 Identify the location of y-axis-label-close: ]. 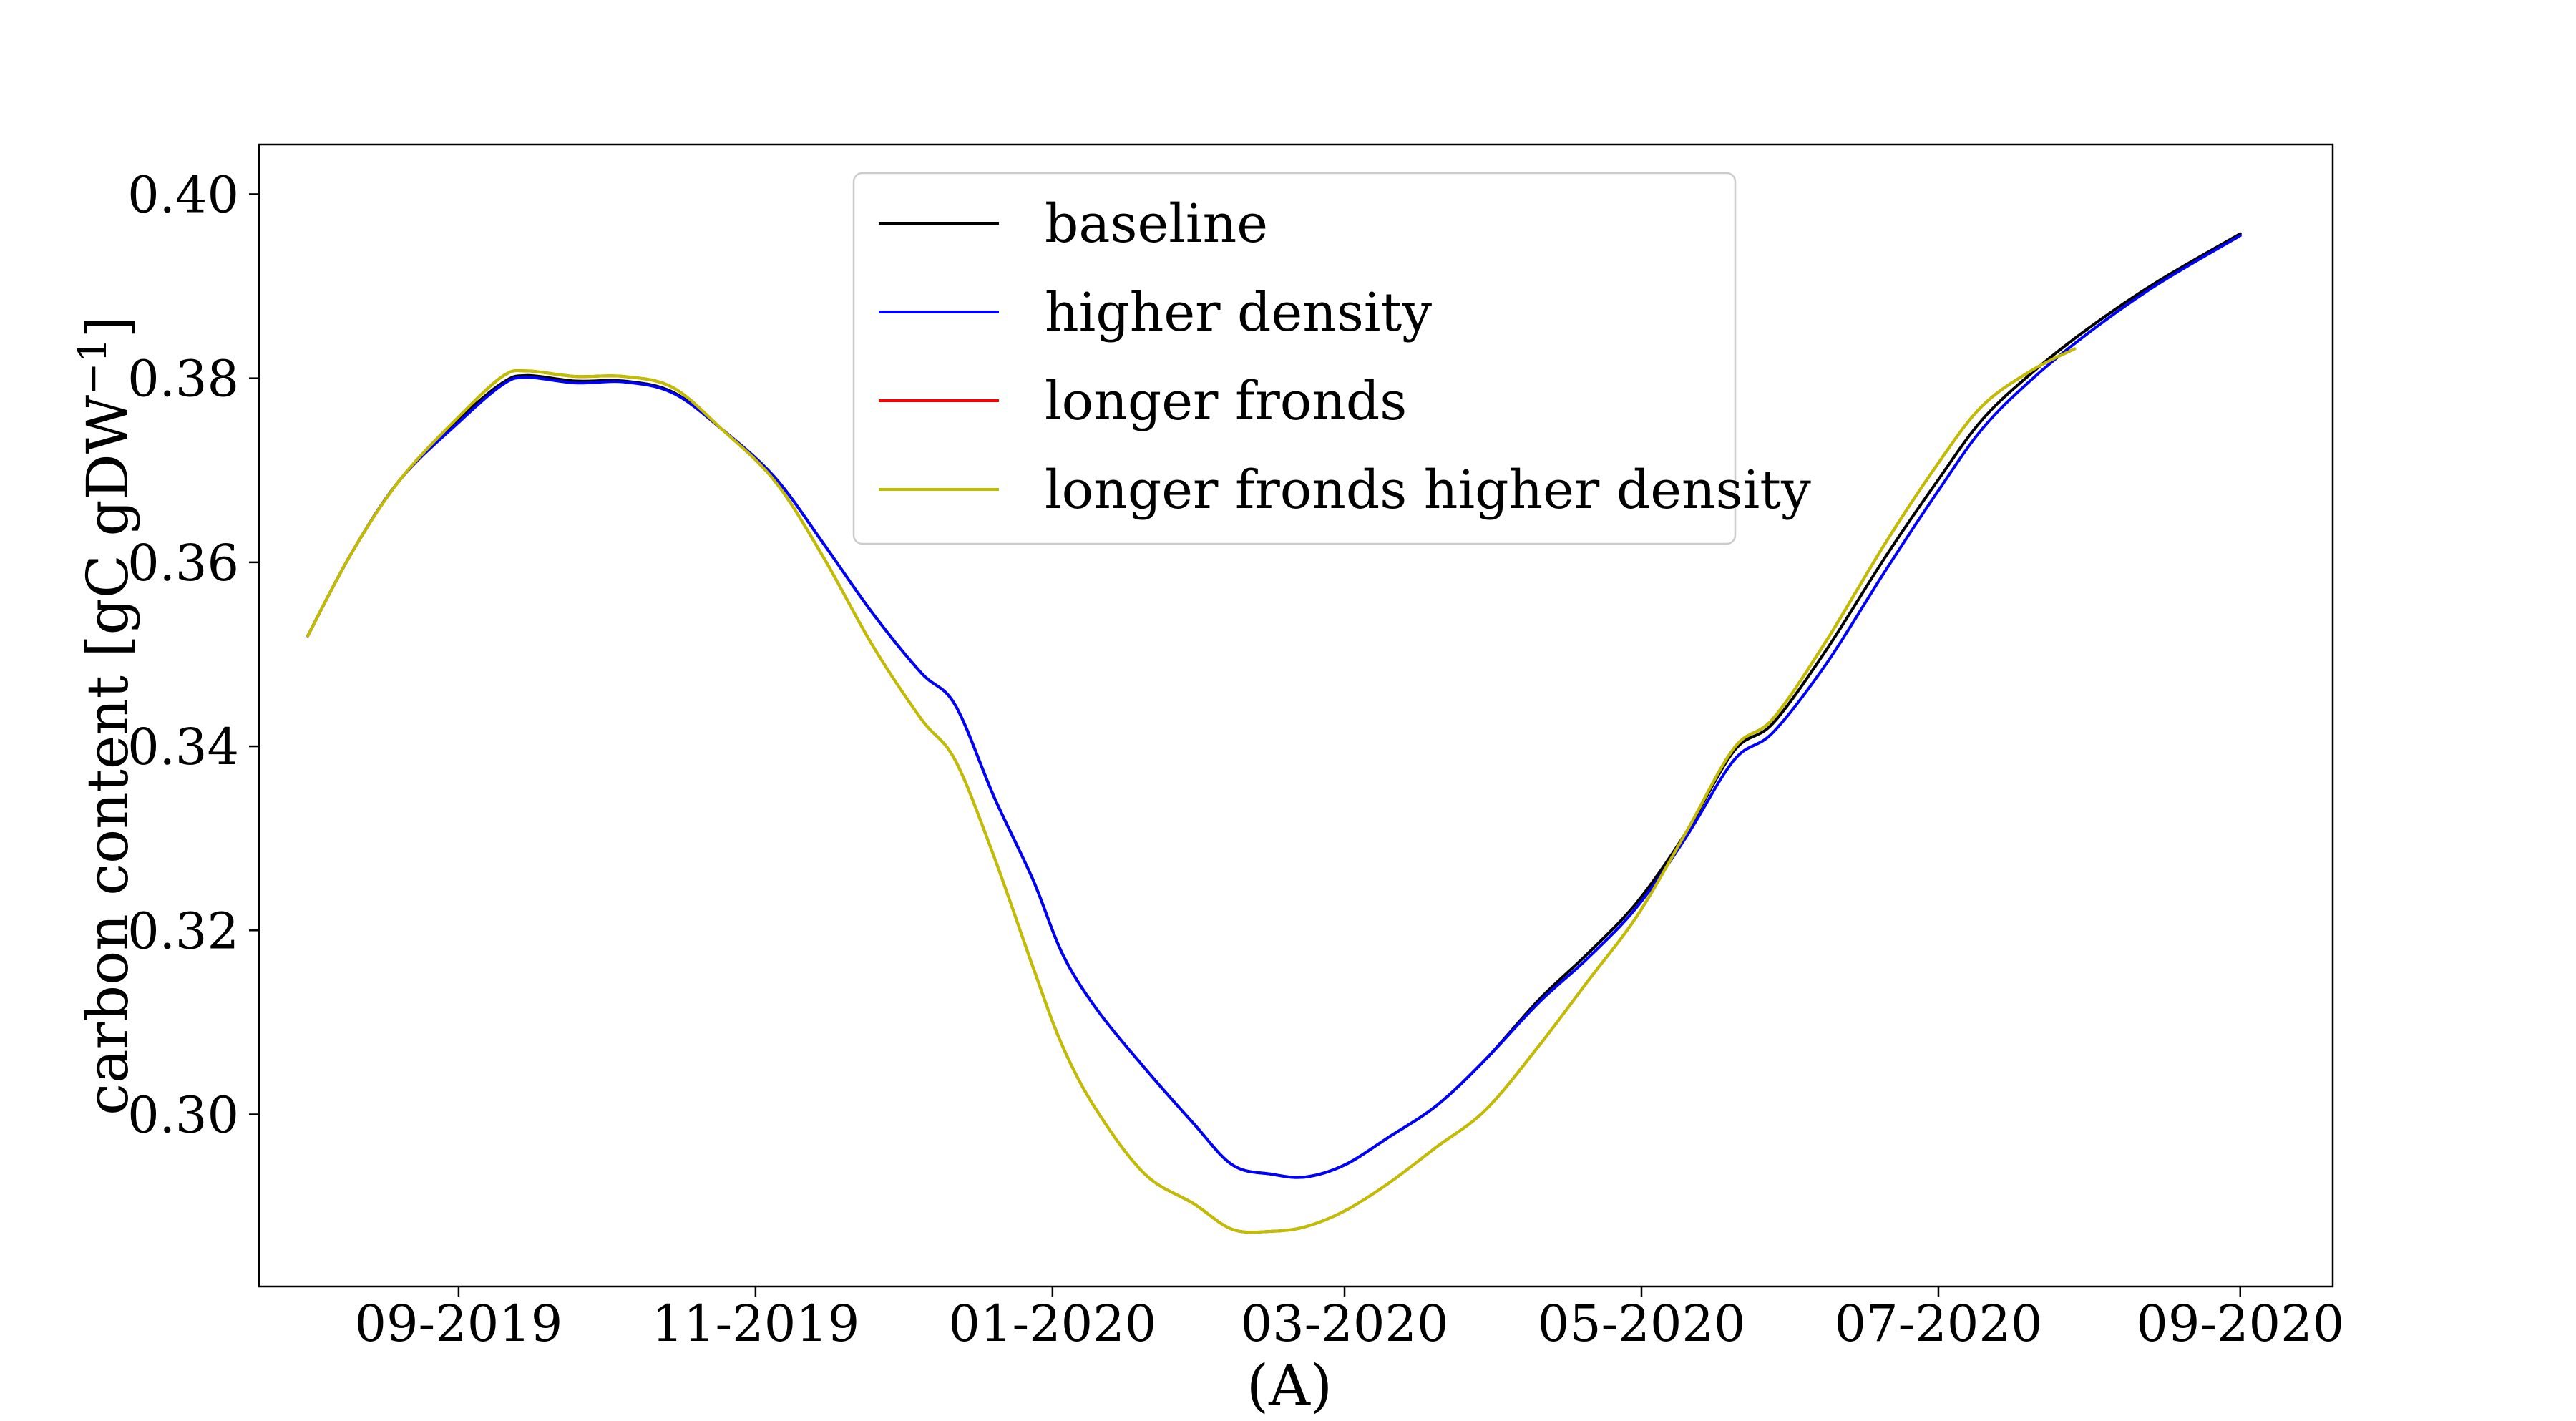
(107, 327).